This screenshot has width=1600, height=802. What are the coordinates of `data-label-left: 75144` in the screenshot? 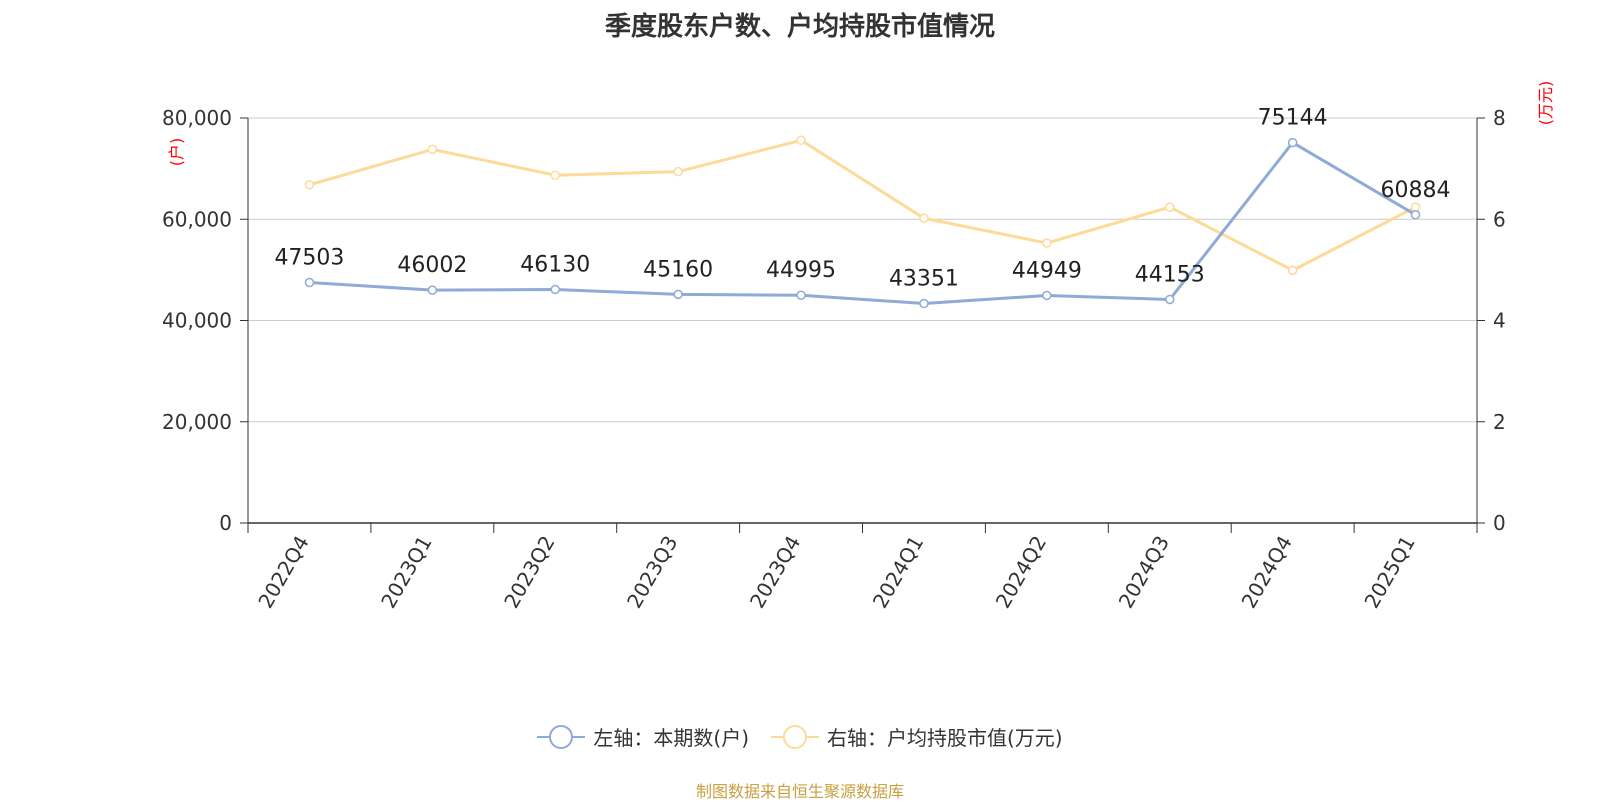 It's located at (1293, 118).